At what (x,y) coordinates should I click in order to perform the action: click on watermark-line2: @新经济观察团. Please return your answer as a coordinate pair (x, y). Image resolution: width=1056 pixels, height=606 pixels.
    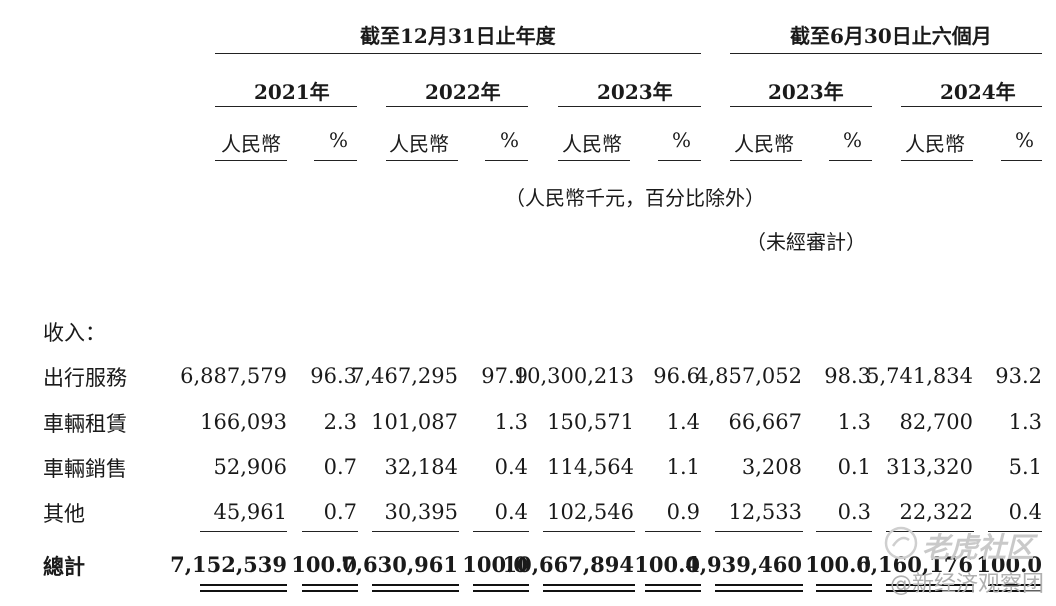
    Looking at the image, I should click on (967, 584).